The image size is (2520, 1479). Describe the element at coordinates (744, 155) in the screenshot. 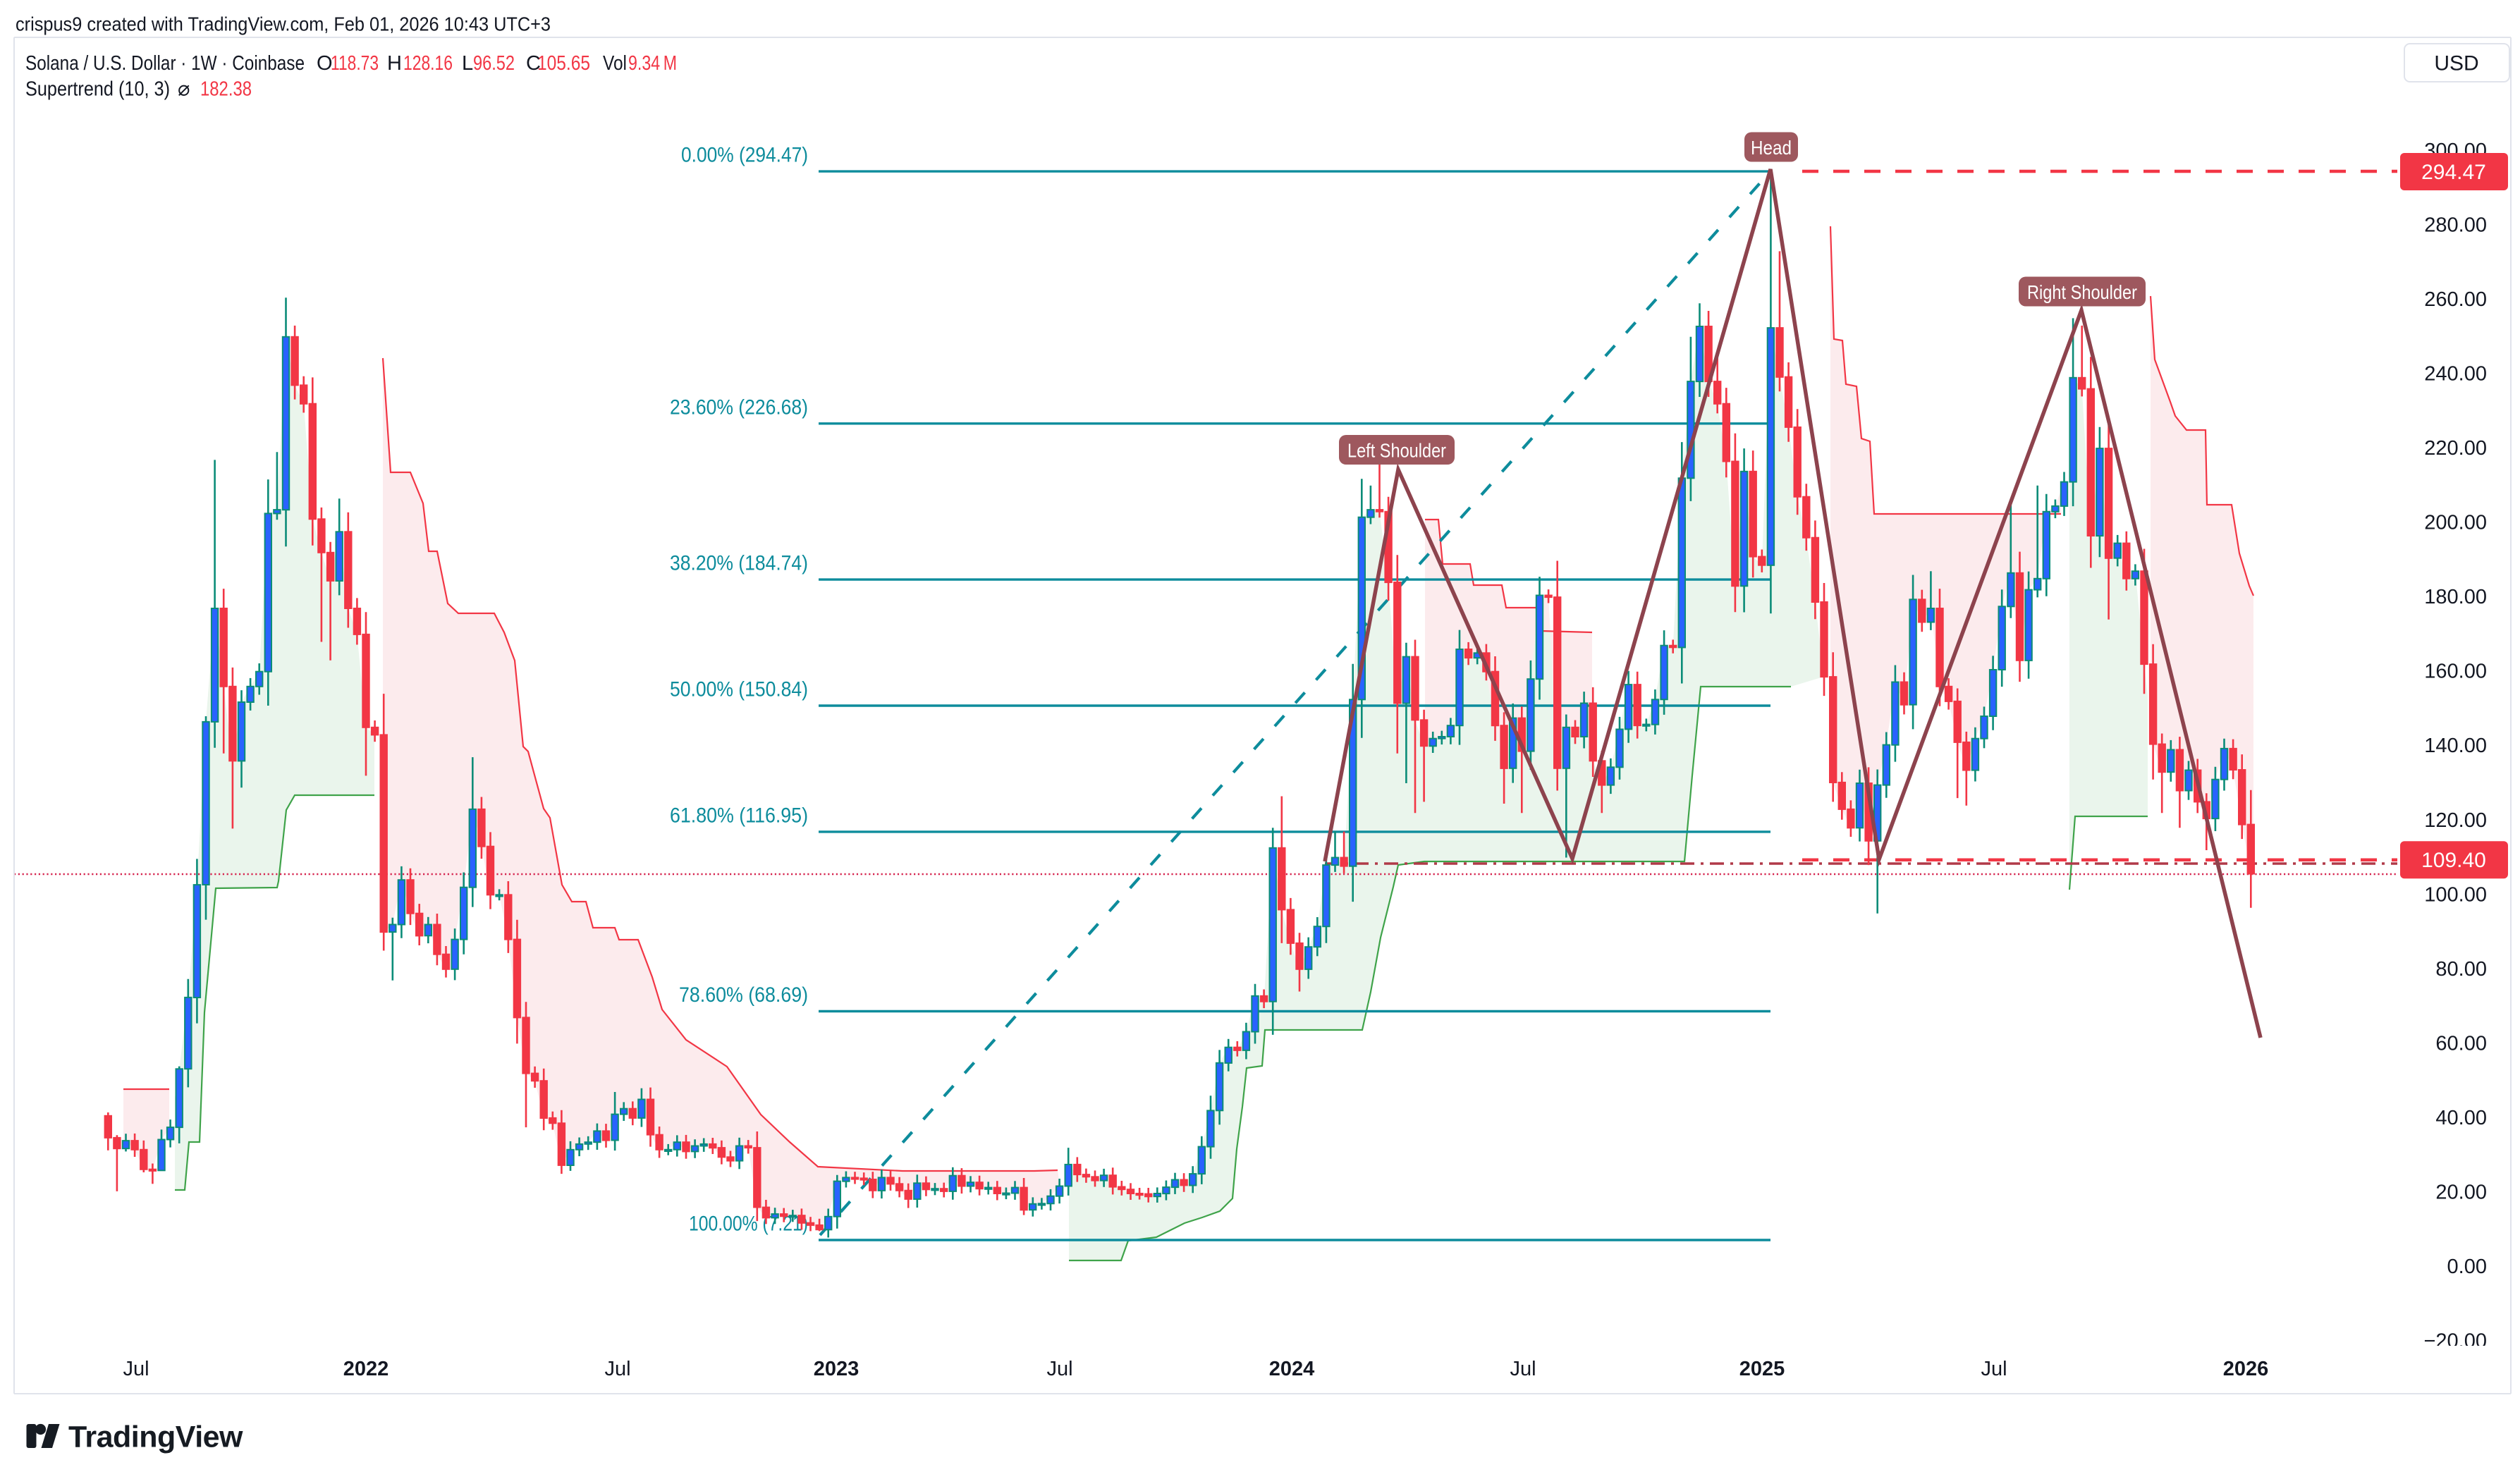

I see `svg-text: 0.00% (294.47)` at that location.